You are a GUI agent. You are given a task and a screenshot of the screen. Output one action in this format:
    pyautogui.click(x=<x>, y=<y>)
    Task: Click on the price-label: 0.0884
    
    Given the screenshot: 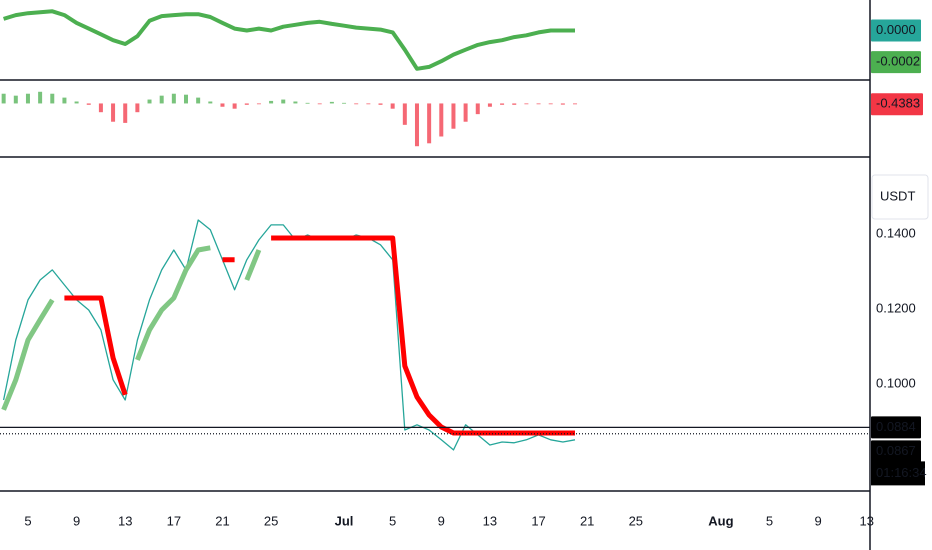 What is the action you would take?
    pyautogui.click(x=896, y=426)
    